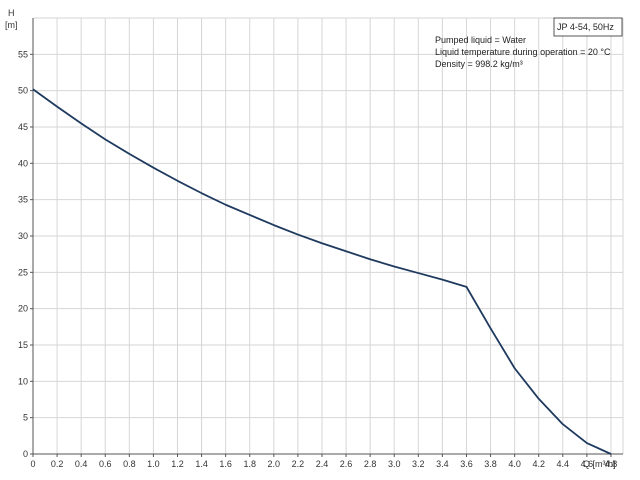  Describe the element at coordinates (611, 464) in the screenshot. I see `x-tick-label: 4.8` at that location.